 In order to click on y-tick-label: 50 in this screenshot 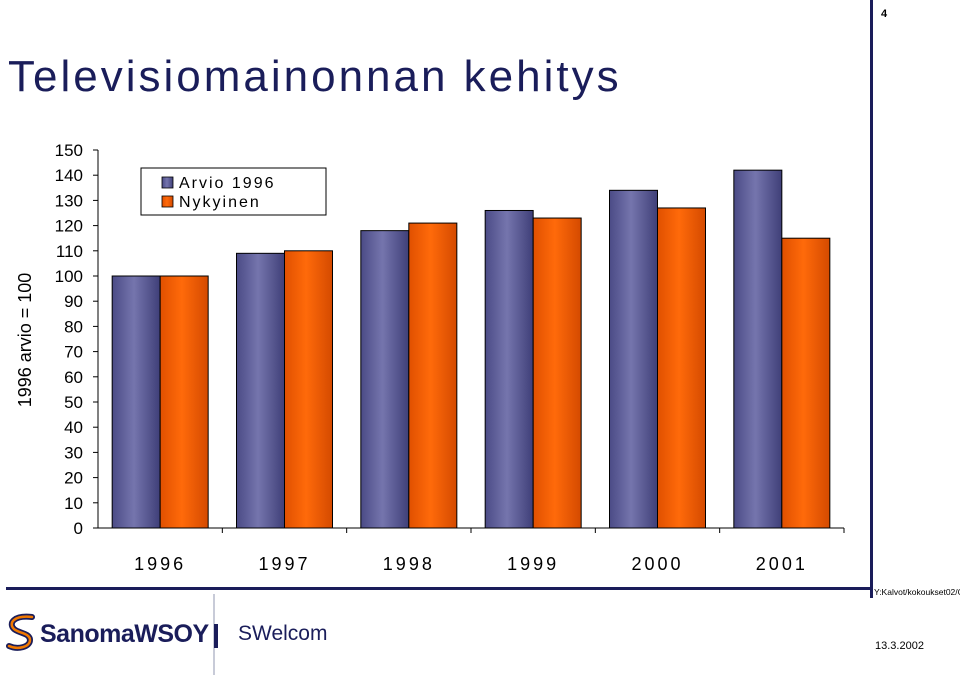, I will do `click(73, 402)`.